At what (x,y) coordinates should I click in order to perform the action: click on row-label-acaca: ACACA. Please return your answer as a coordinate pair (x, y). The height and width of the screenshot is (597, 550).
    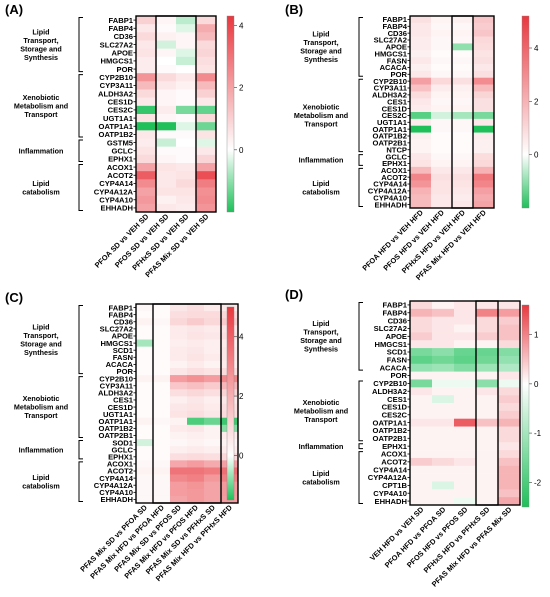
    Looking at the image, I should click on (120, 364).